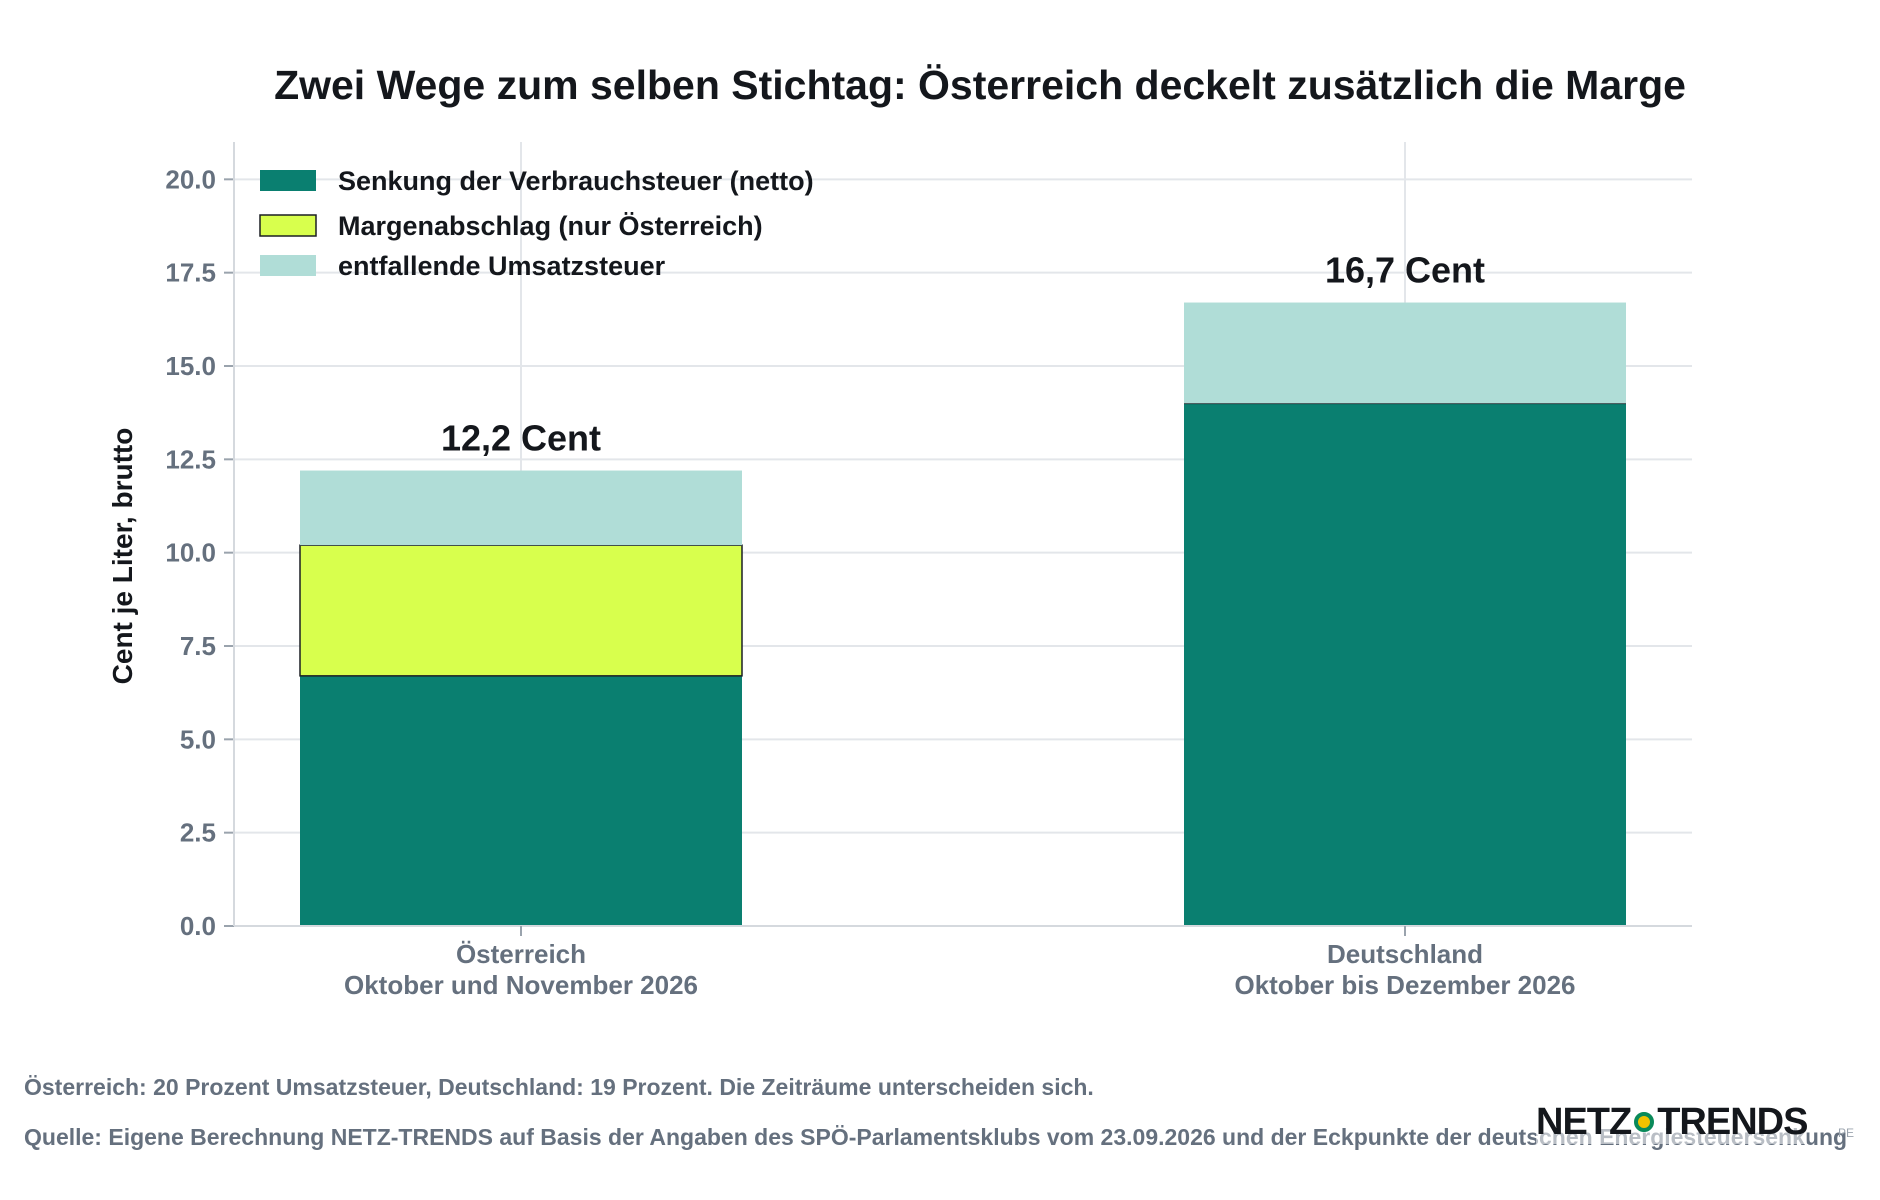 This screenshot has height=1200, width=1880. I want to click on logo-right: TRENDS, so click(1732, 1122).